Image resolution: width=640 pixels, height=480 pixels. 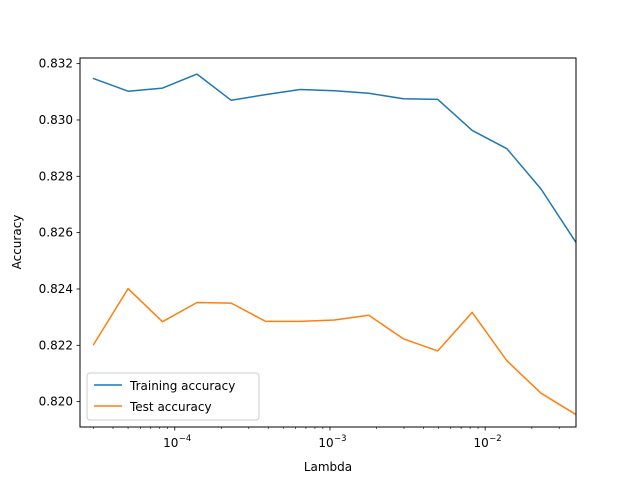 I want to click on y-tick-label: 0.830, so click(x=56, y=120).